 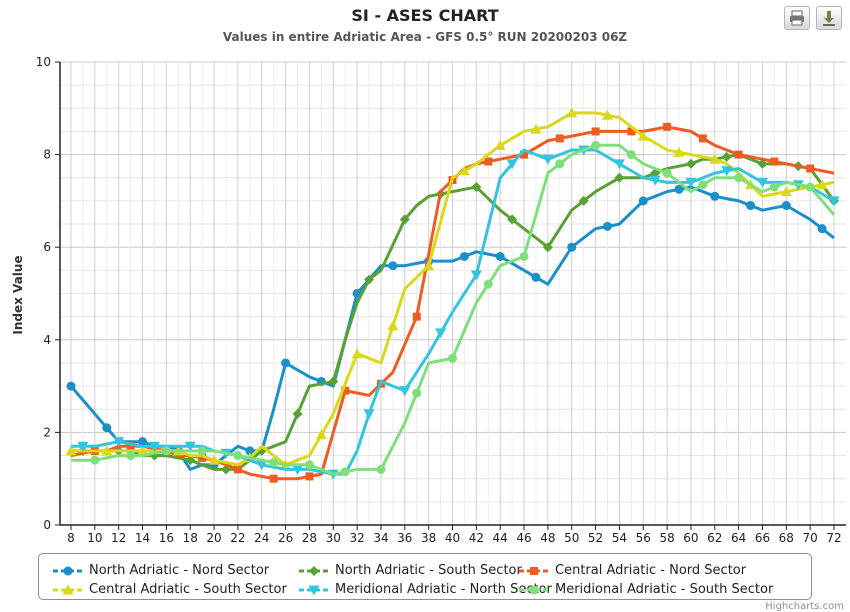 What do you see at coordinates (829, 18) in the screenshot?
I see `export-button` at bounding box center [829, 18].